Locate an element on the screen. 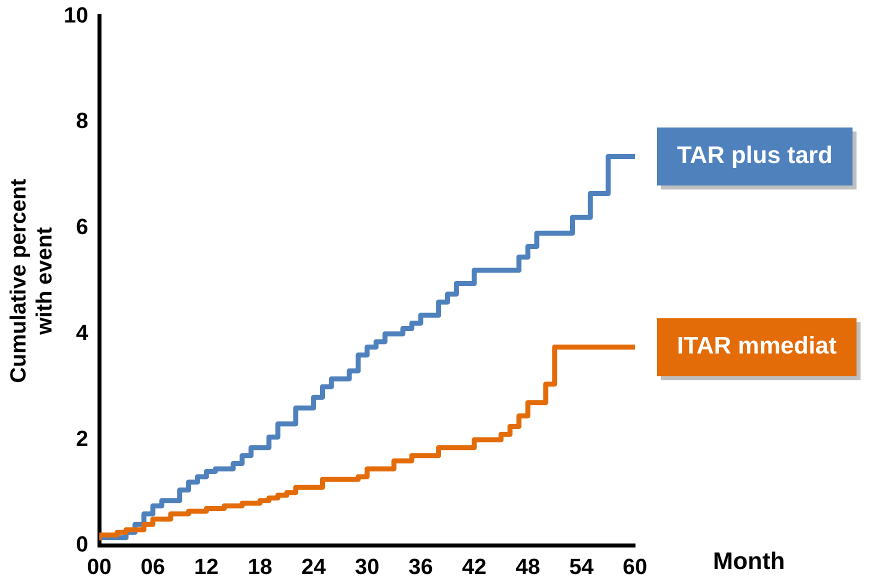 The image size is (873, 586). series-label: ITAR mmediat is located at coordinates (757, 346).